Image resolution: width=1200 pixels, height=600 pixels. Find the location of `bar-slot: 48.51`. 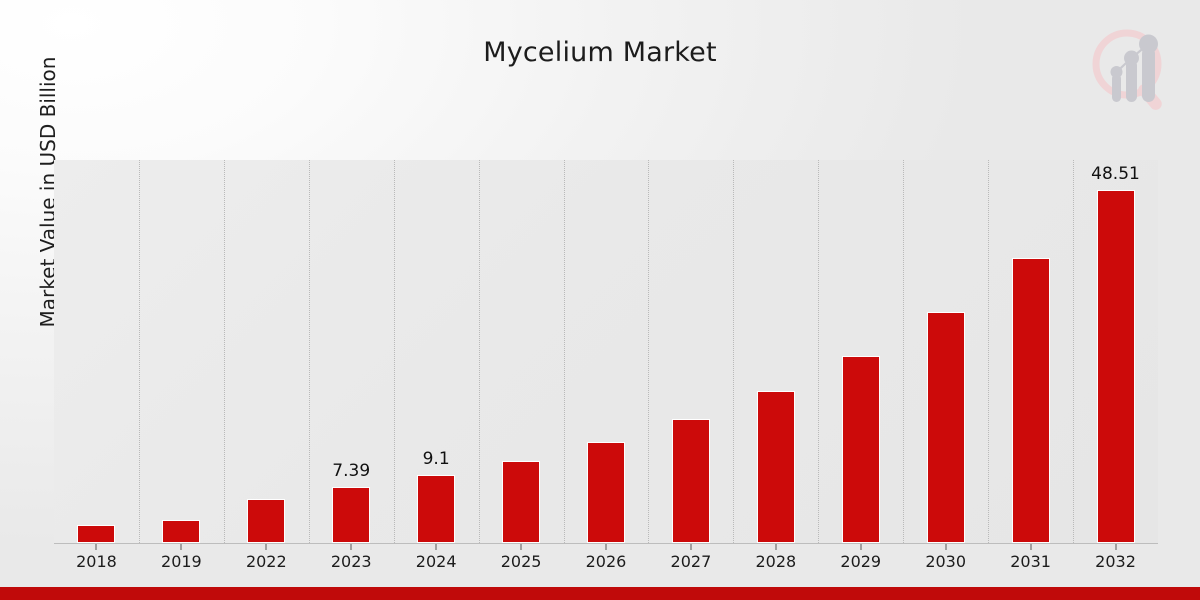

bar-slot: 48.51 is located at coordinates (1115, 351).